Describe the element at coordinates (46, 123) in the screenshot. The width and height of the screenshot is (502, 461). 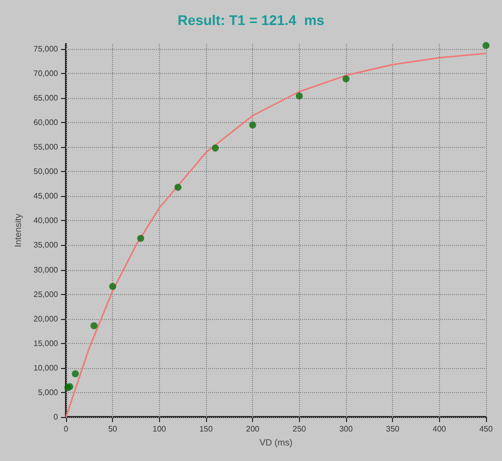
I see `y-tick-label: 60,000` at that location.